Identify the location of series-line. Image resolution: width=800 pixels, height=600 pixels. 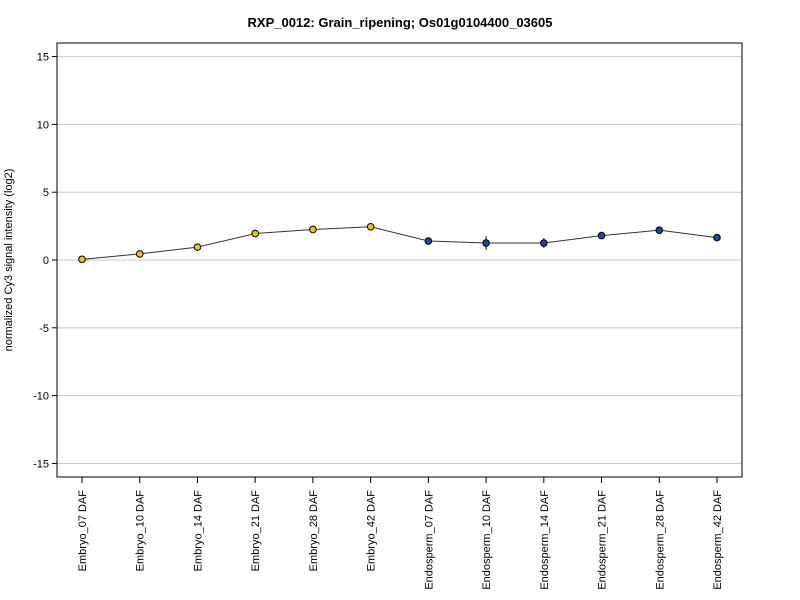
(399, 243).